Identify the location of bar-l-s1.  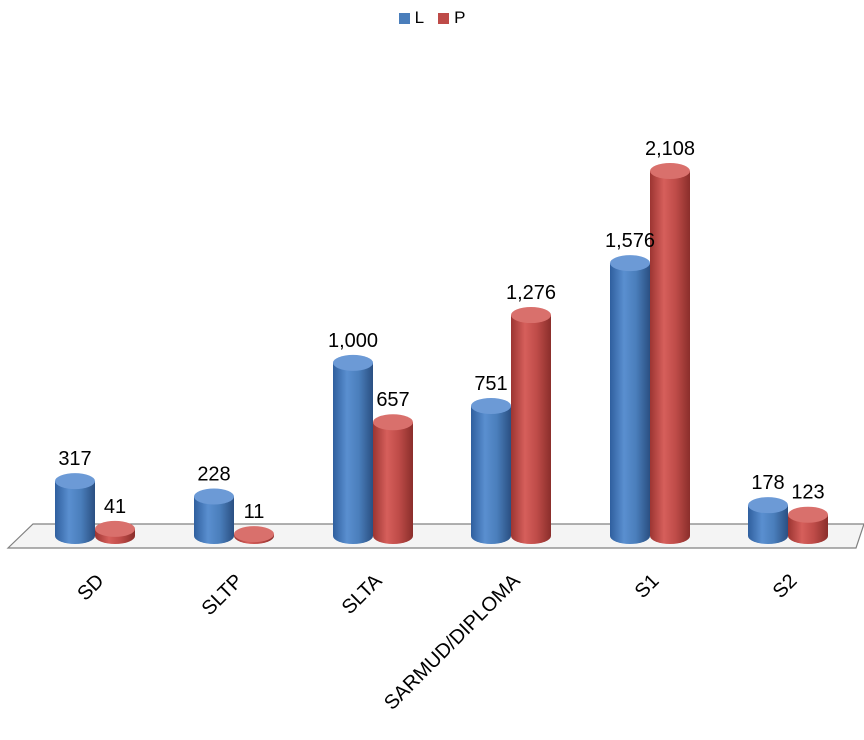
(630, 399).